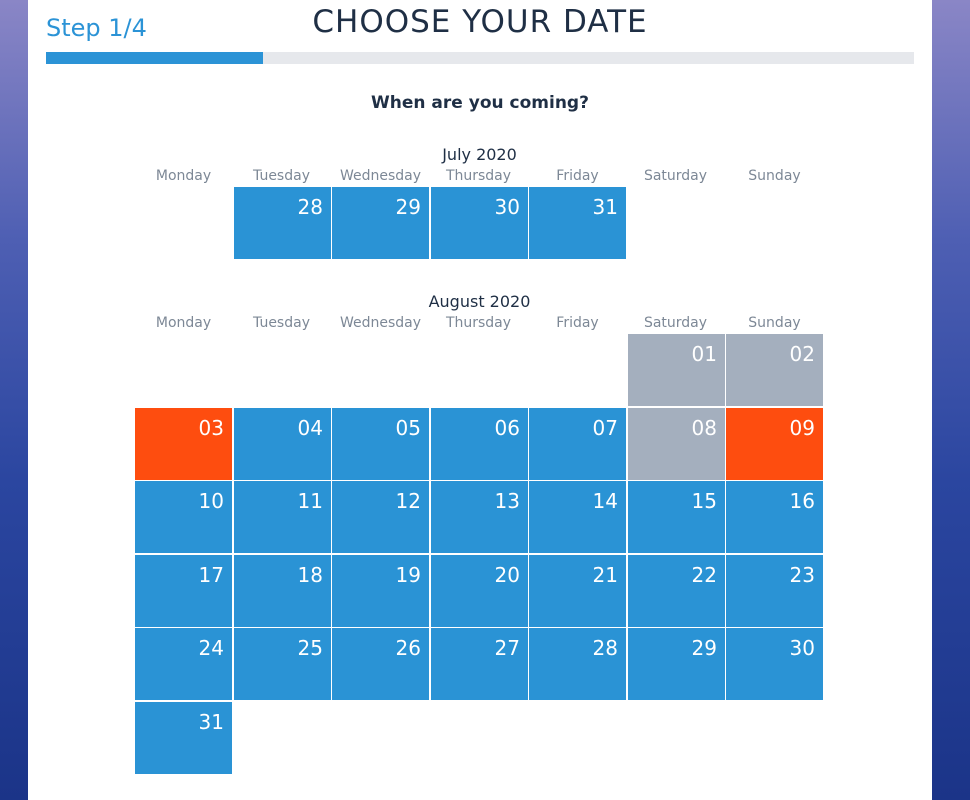 Image resolution: width=970 pixels, height=800 pixels. I want to click on calendar-day-03: 03, so click(183, 444).